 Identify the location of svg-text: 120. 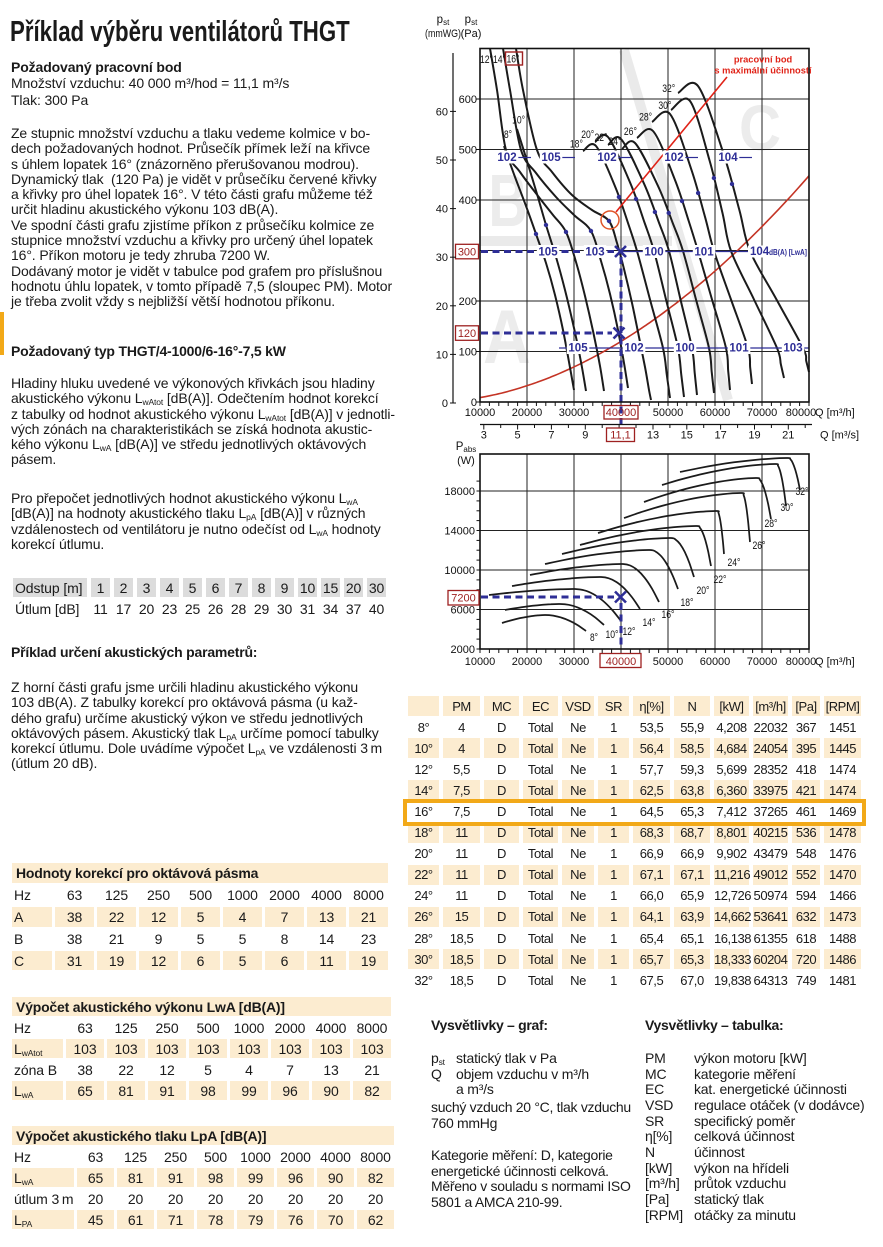
(467, 334).